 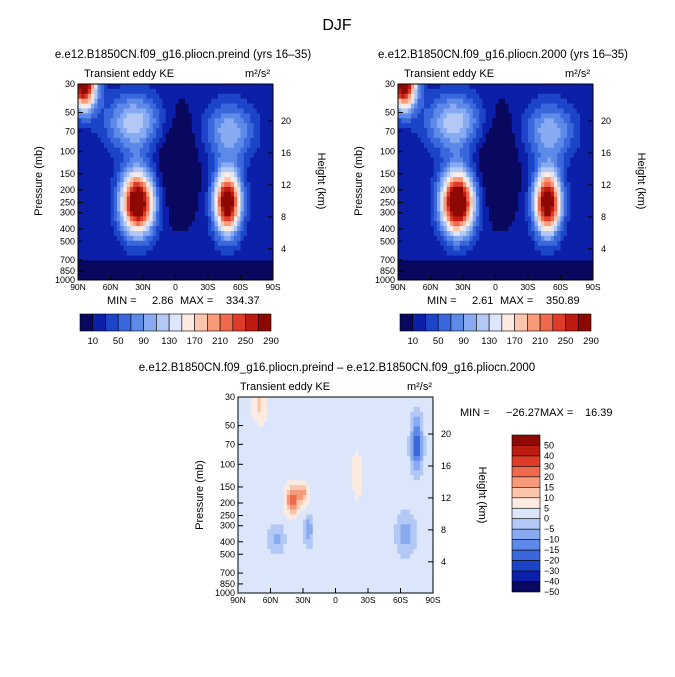 I want to click on colorbar-label: 90, so click(x=143, y=341).